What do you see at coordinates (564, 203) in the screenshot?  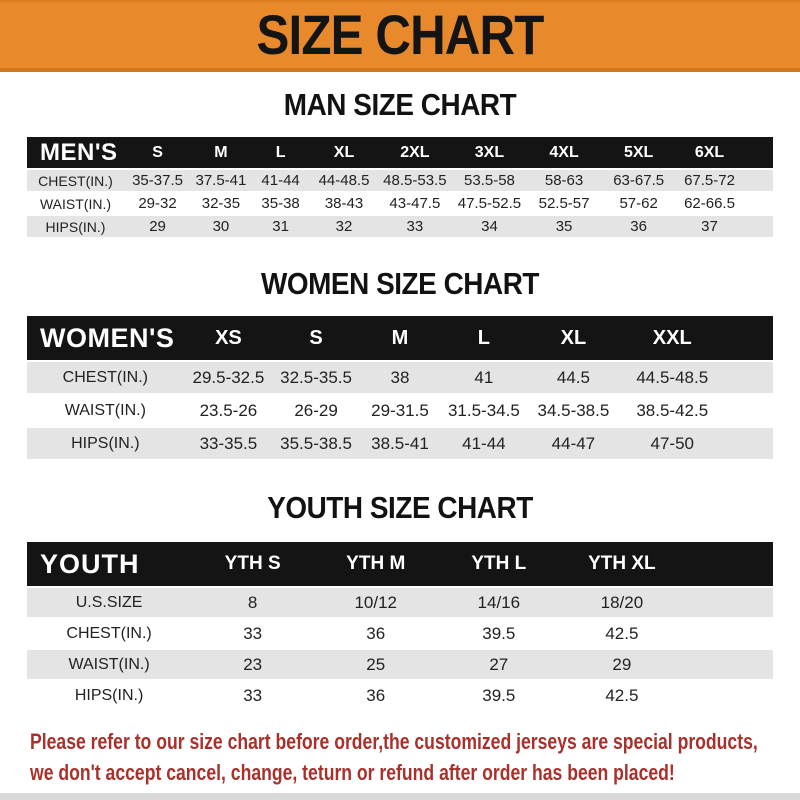 I see `table-cell: 52.5-57` at bounding box center [564, 203].